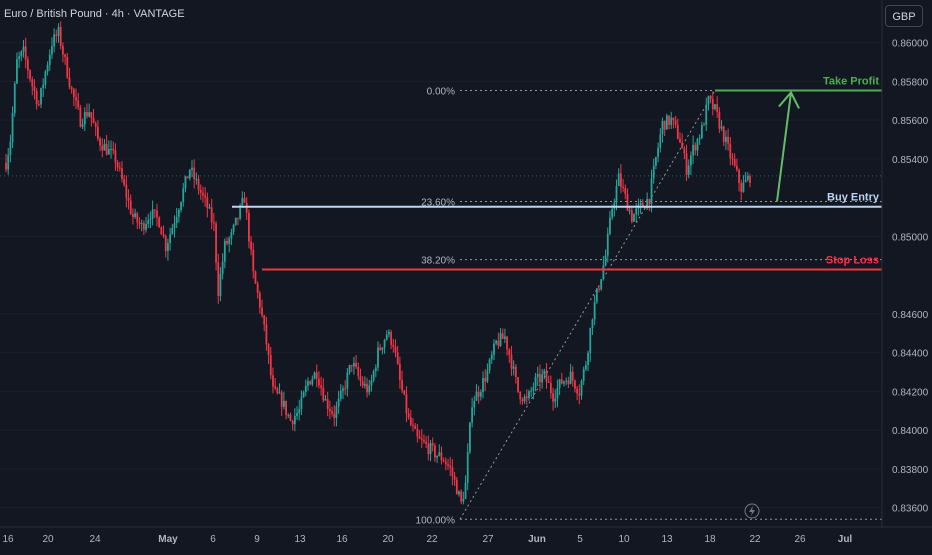  Describe the element at coordinates (168, 539) in the screenshot. I see `time-tick-label: May` at that location.